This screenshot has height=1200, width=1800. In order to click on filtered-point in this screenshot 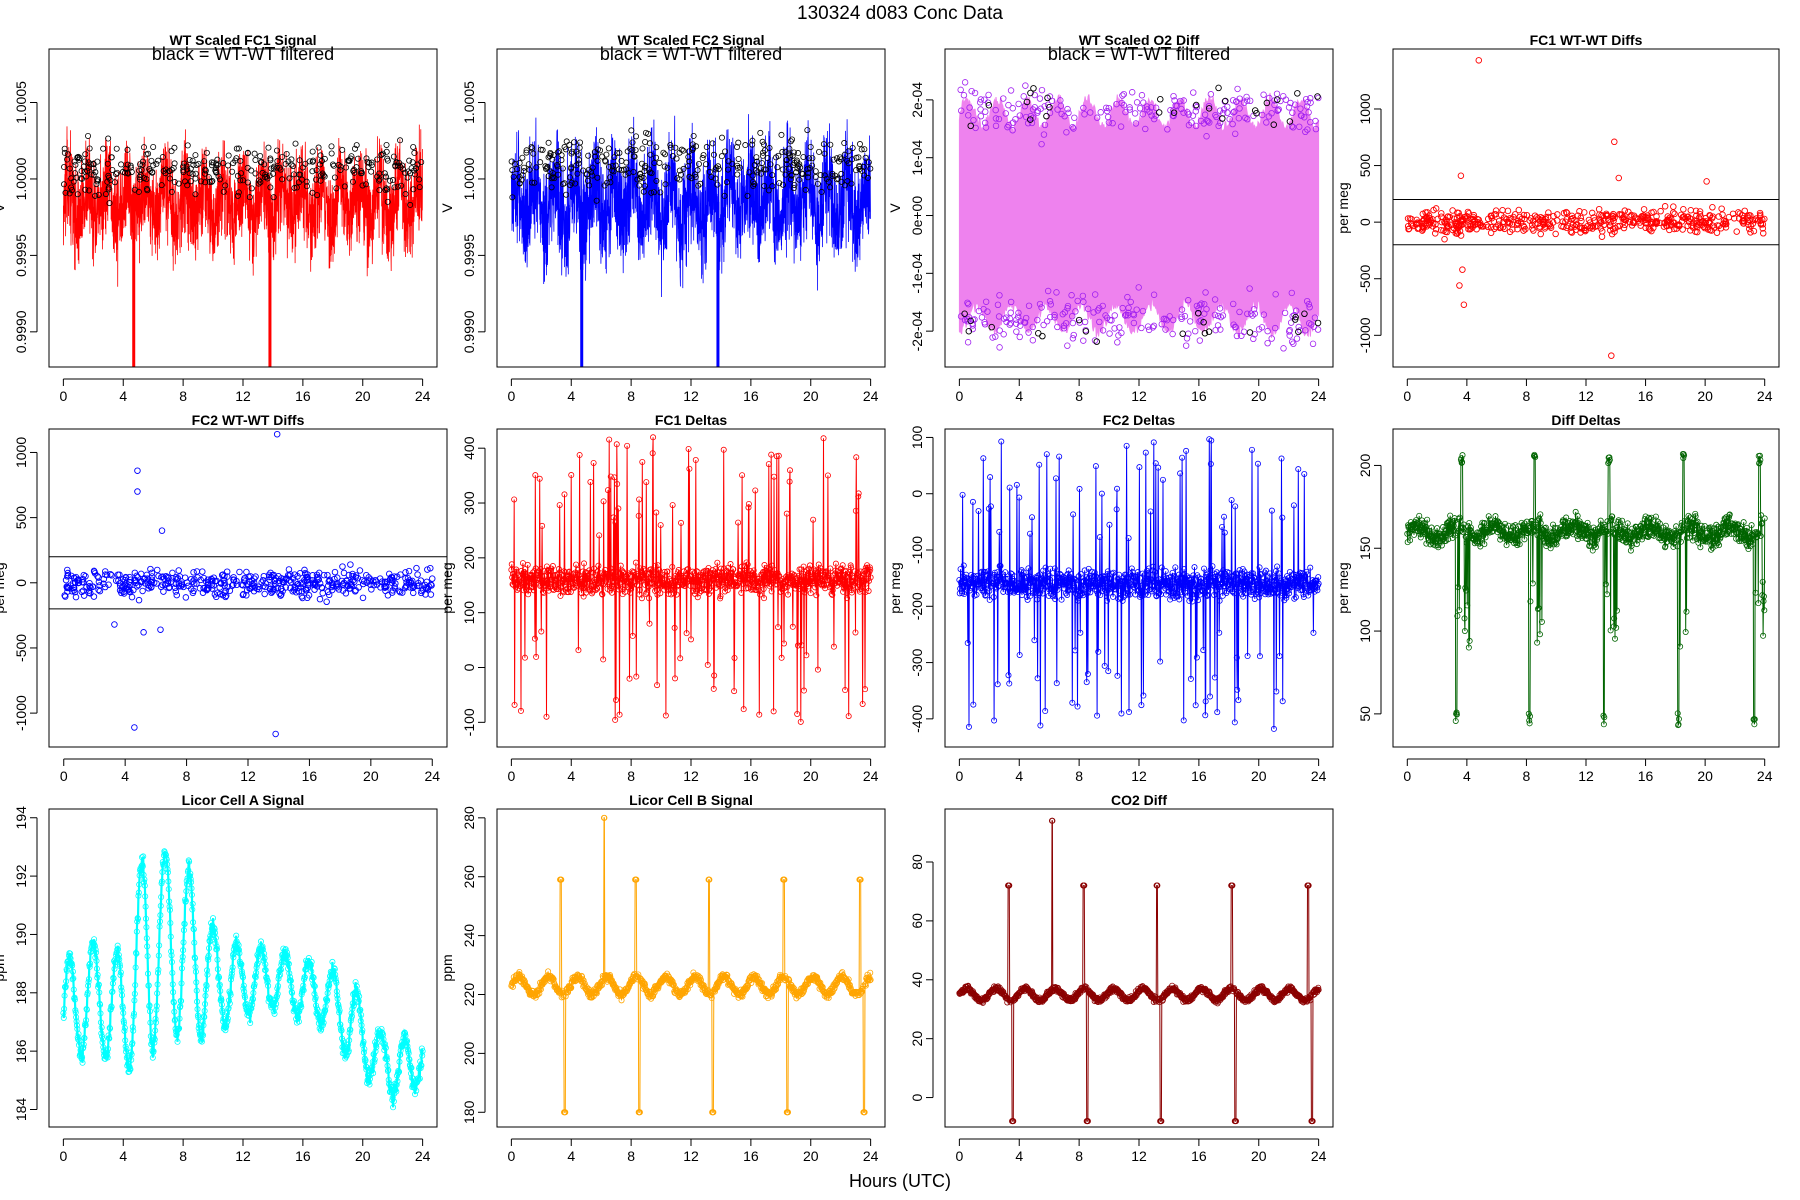, I will do `click(1030, 93)`.